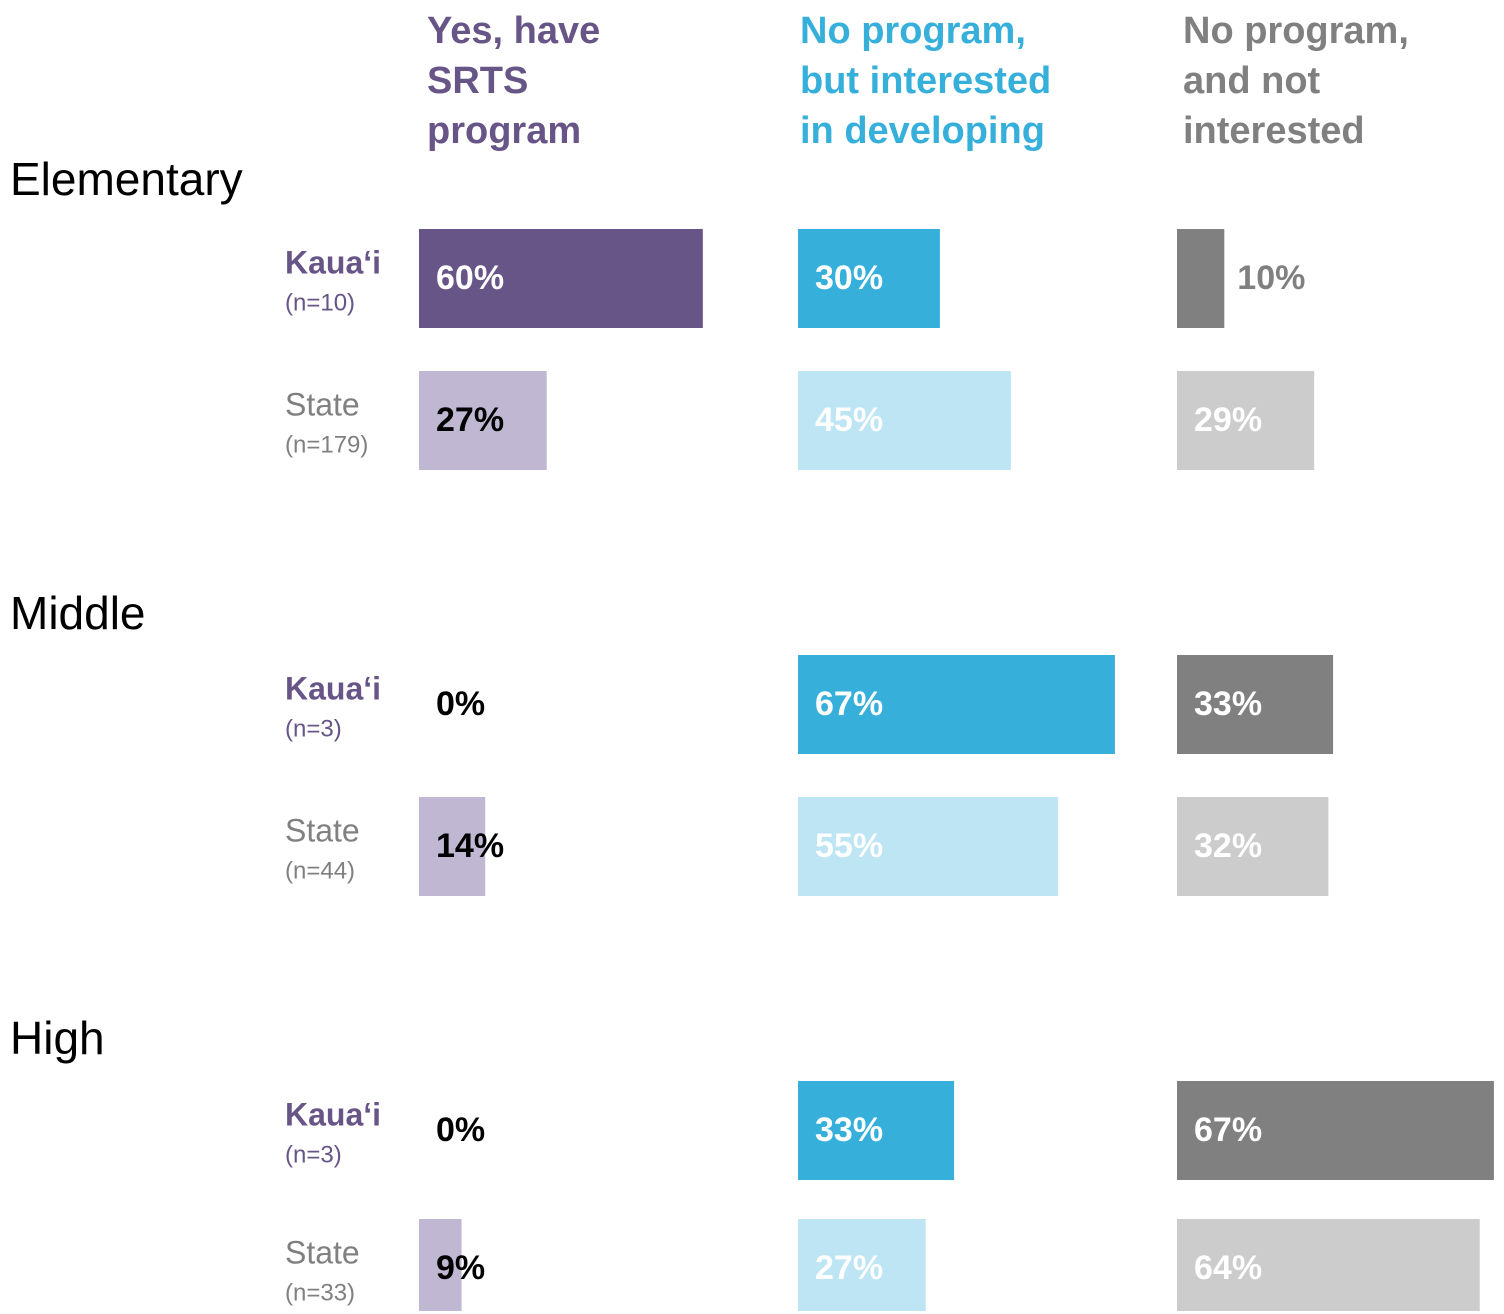 This screenshot has height=1314, width=1504. What do you see at coordinates (1274, 131) in the screenshot?
I see `column-header: interested` at bounding box center [1274, 131].